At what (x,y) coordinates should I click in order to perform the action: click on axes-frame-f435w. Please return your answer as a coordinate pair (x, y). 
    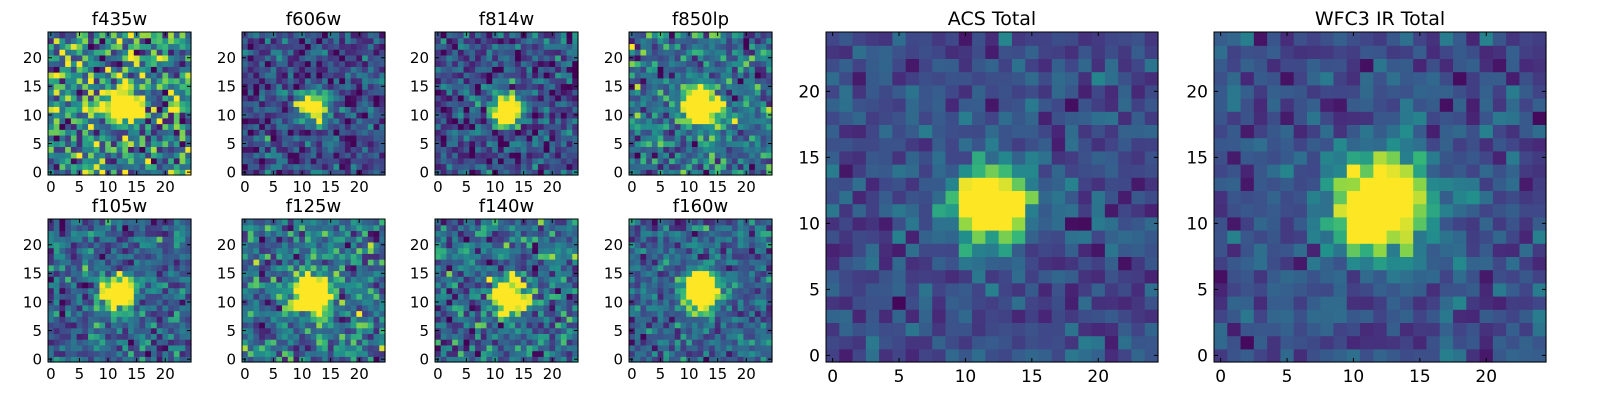
    Looking at the image, I should click on (119, 103).